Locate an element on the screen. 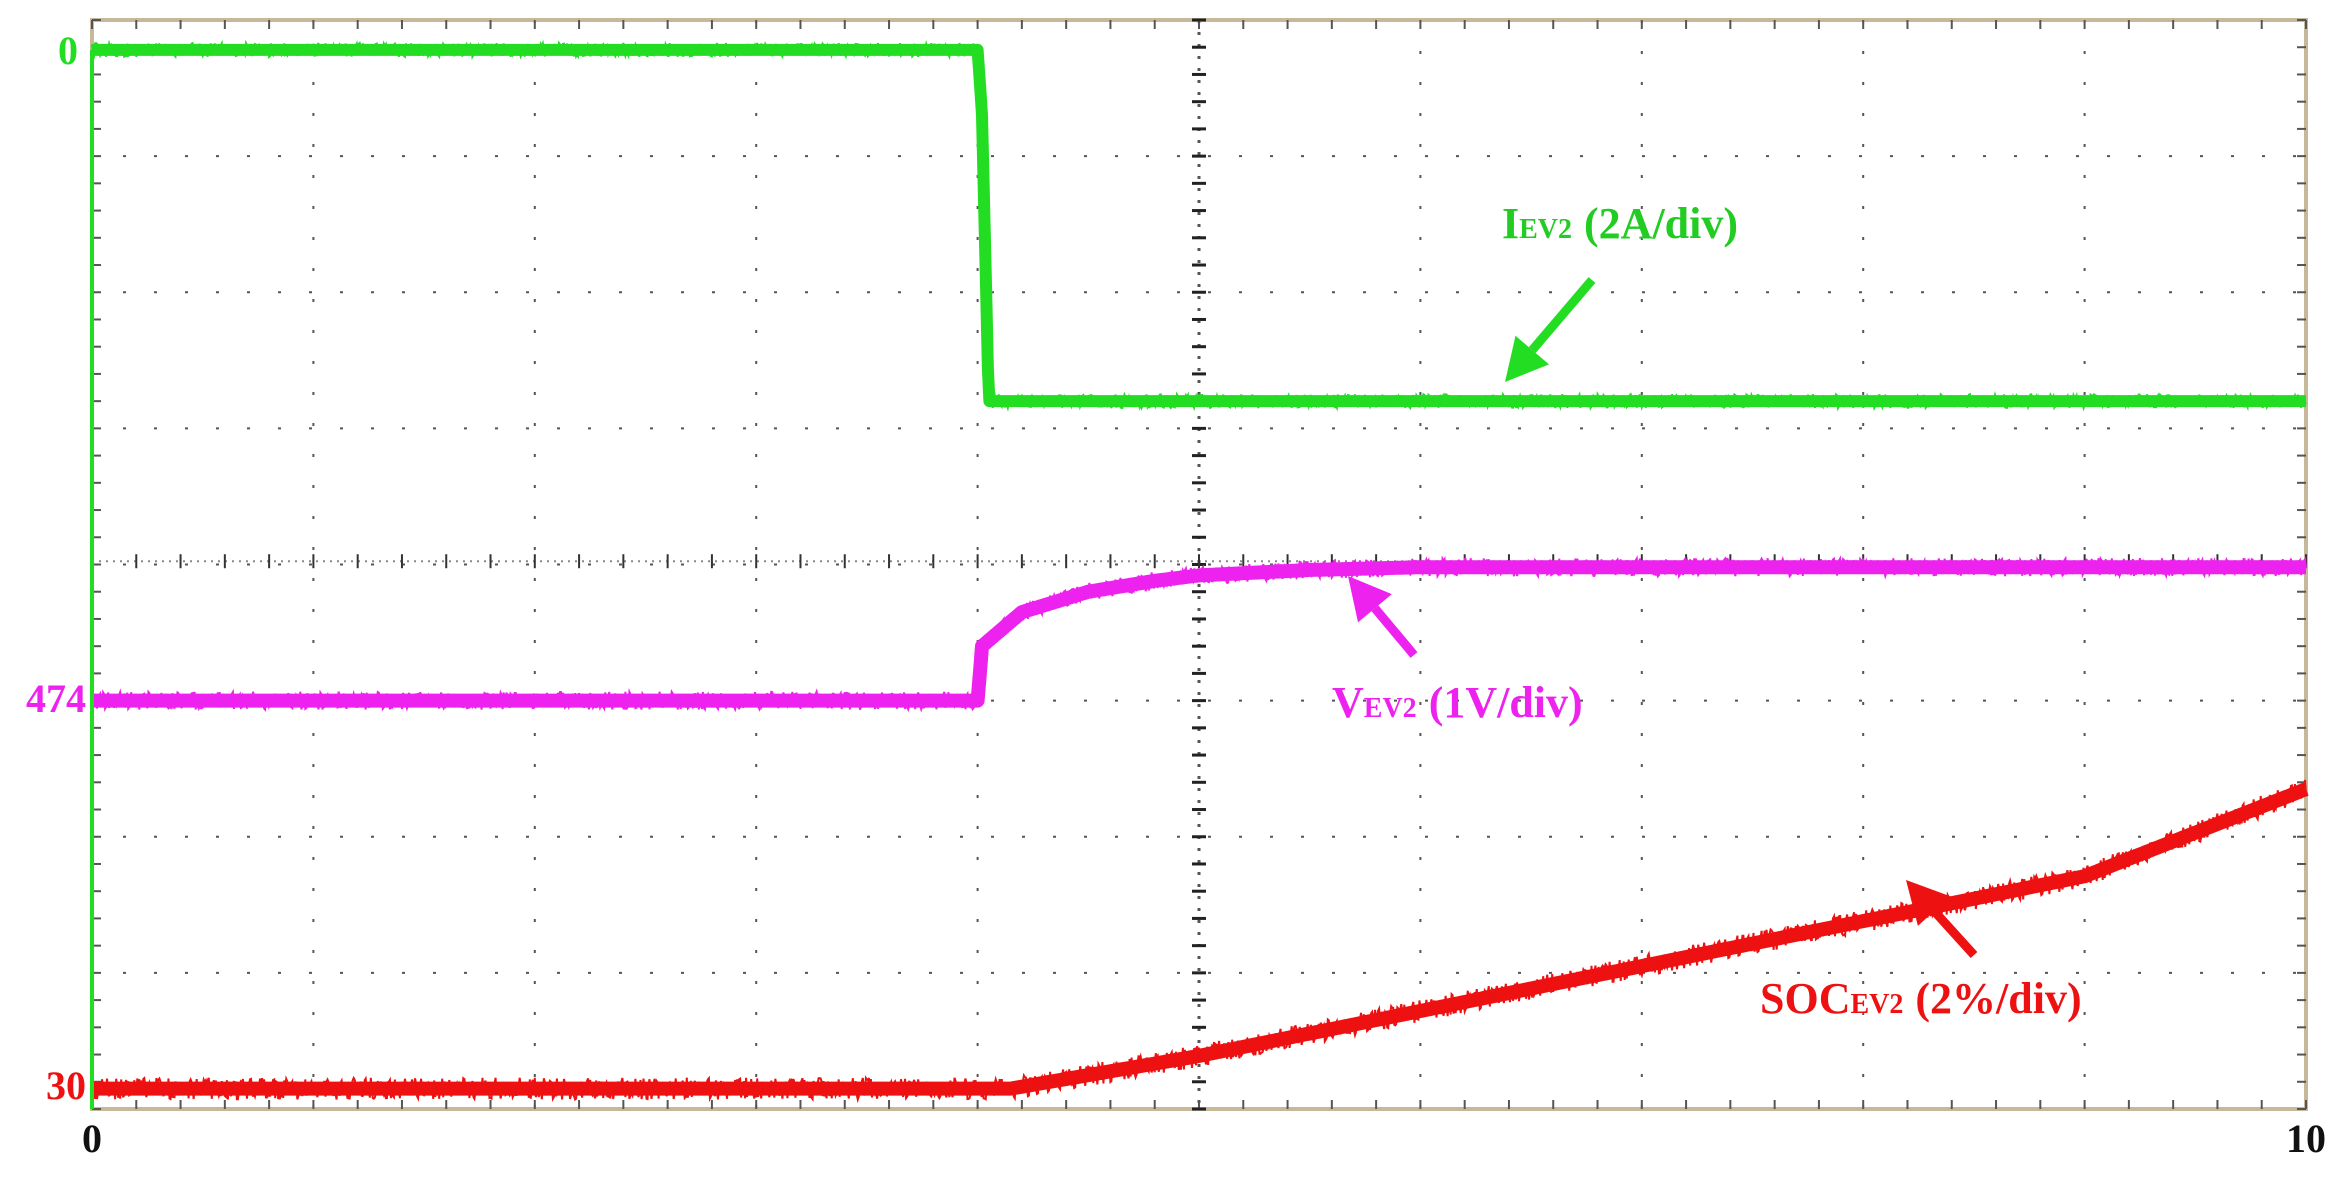 The width and height of the screenshot is (2346, 1179). current-label-main: I is located at coordinates (1510, 223).